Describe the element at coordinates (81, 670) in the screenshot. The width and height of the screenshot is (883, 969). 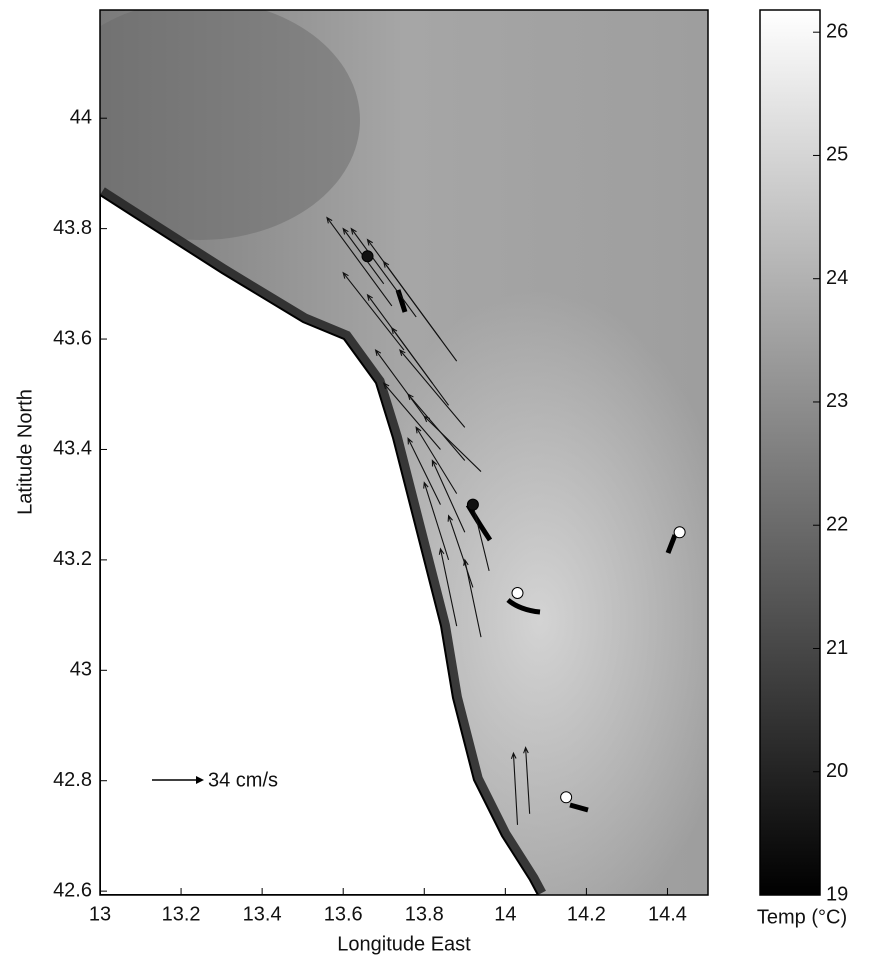
I see `y-tick-label: 43` at that location.